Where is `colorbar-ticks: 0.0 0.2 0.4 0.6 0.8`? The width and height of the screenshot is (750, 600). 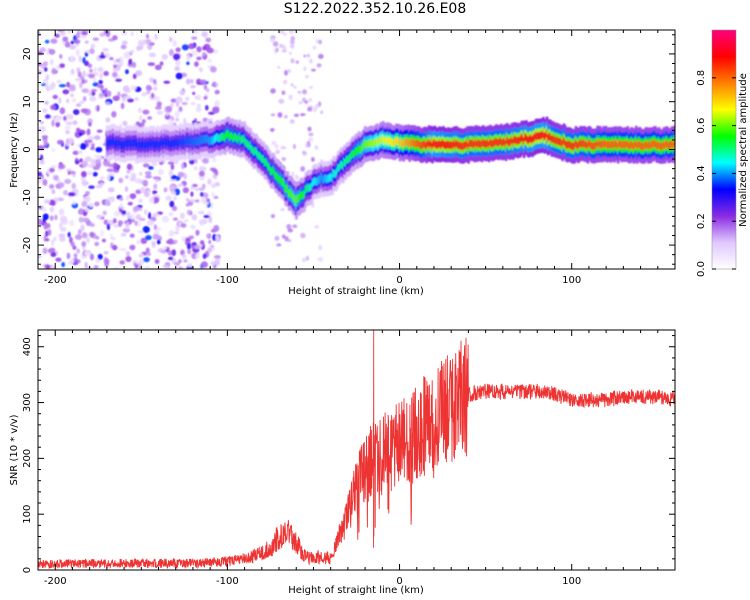
colorbar-ticks: 0.0 0.2 0.4 0.6 0.8 is located at coordinates (716, 173).